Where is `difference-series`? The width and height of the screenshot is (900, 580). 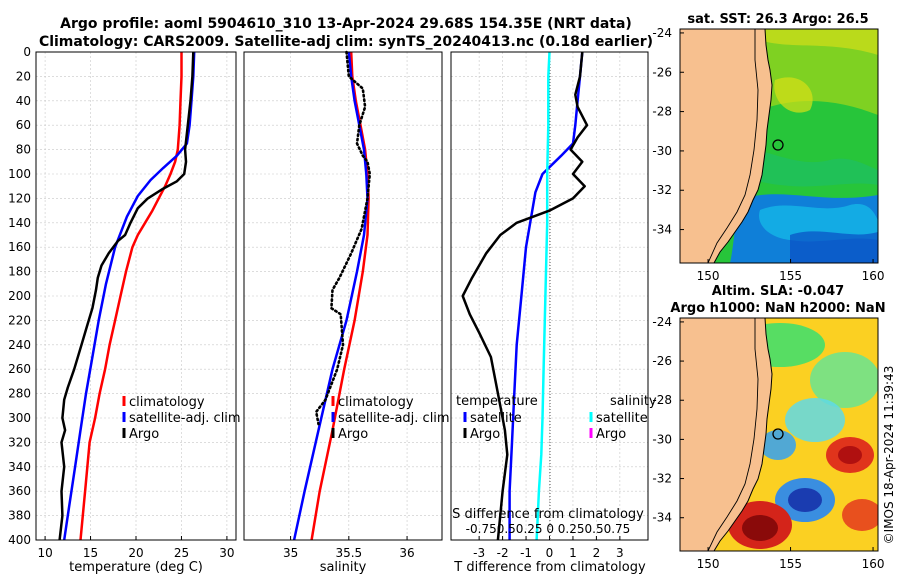 difference-series is located at coordinates (525, 296).